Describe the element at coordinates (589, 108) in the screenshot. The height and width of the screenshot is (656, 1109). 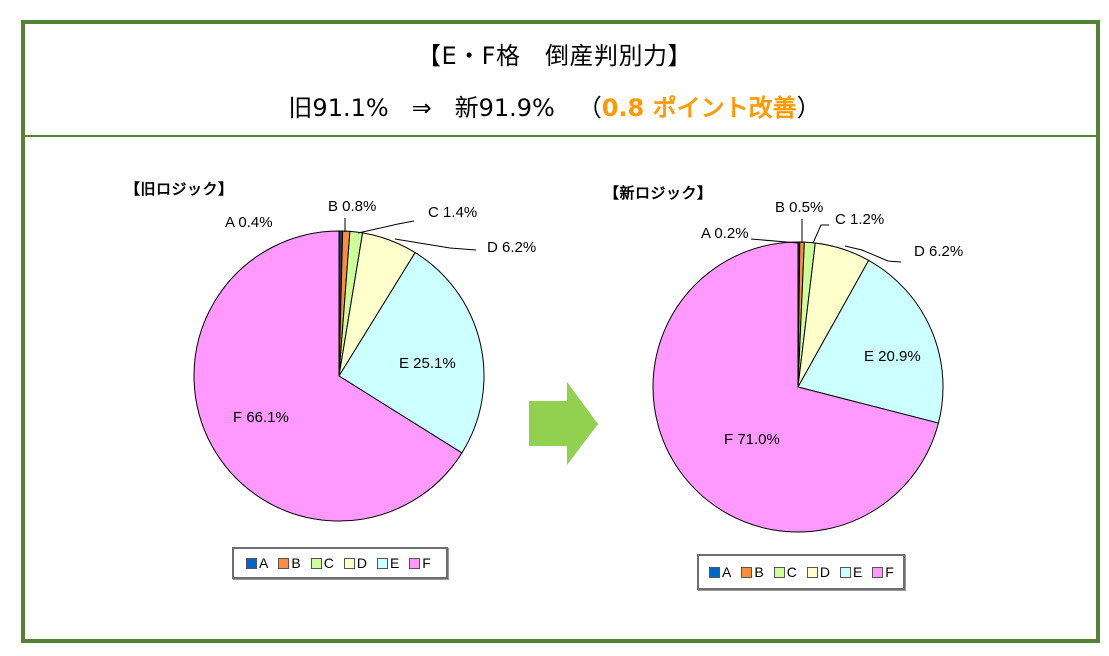
I see `paren-open: （` at that location.